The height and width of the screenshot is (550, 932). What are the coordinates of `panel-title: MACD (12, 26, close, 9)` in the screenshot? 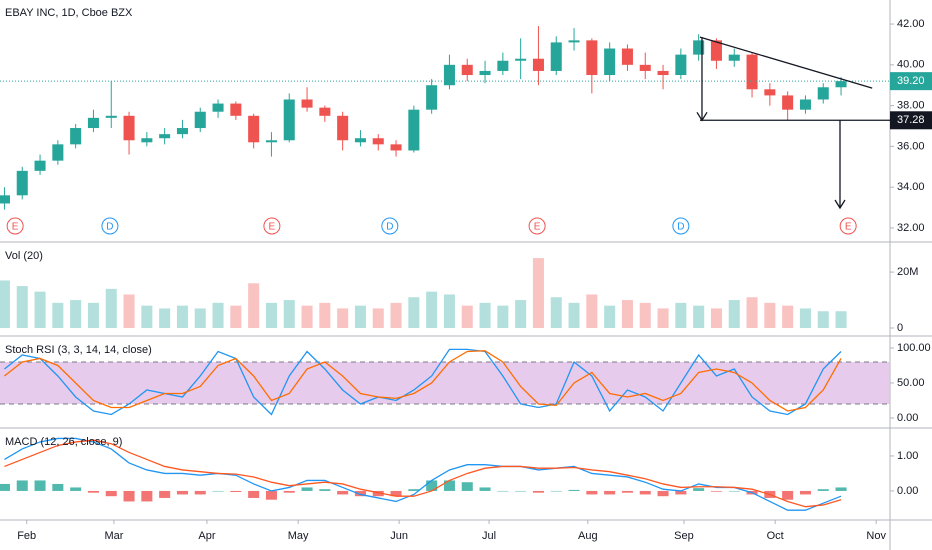 It's located at (63, 442).